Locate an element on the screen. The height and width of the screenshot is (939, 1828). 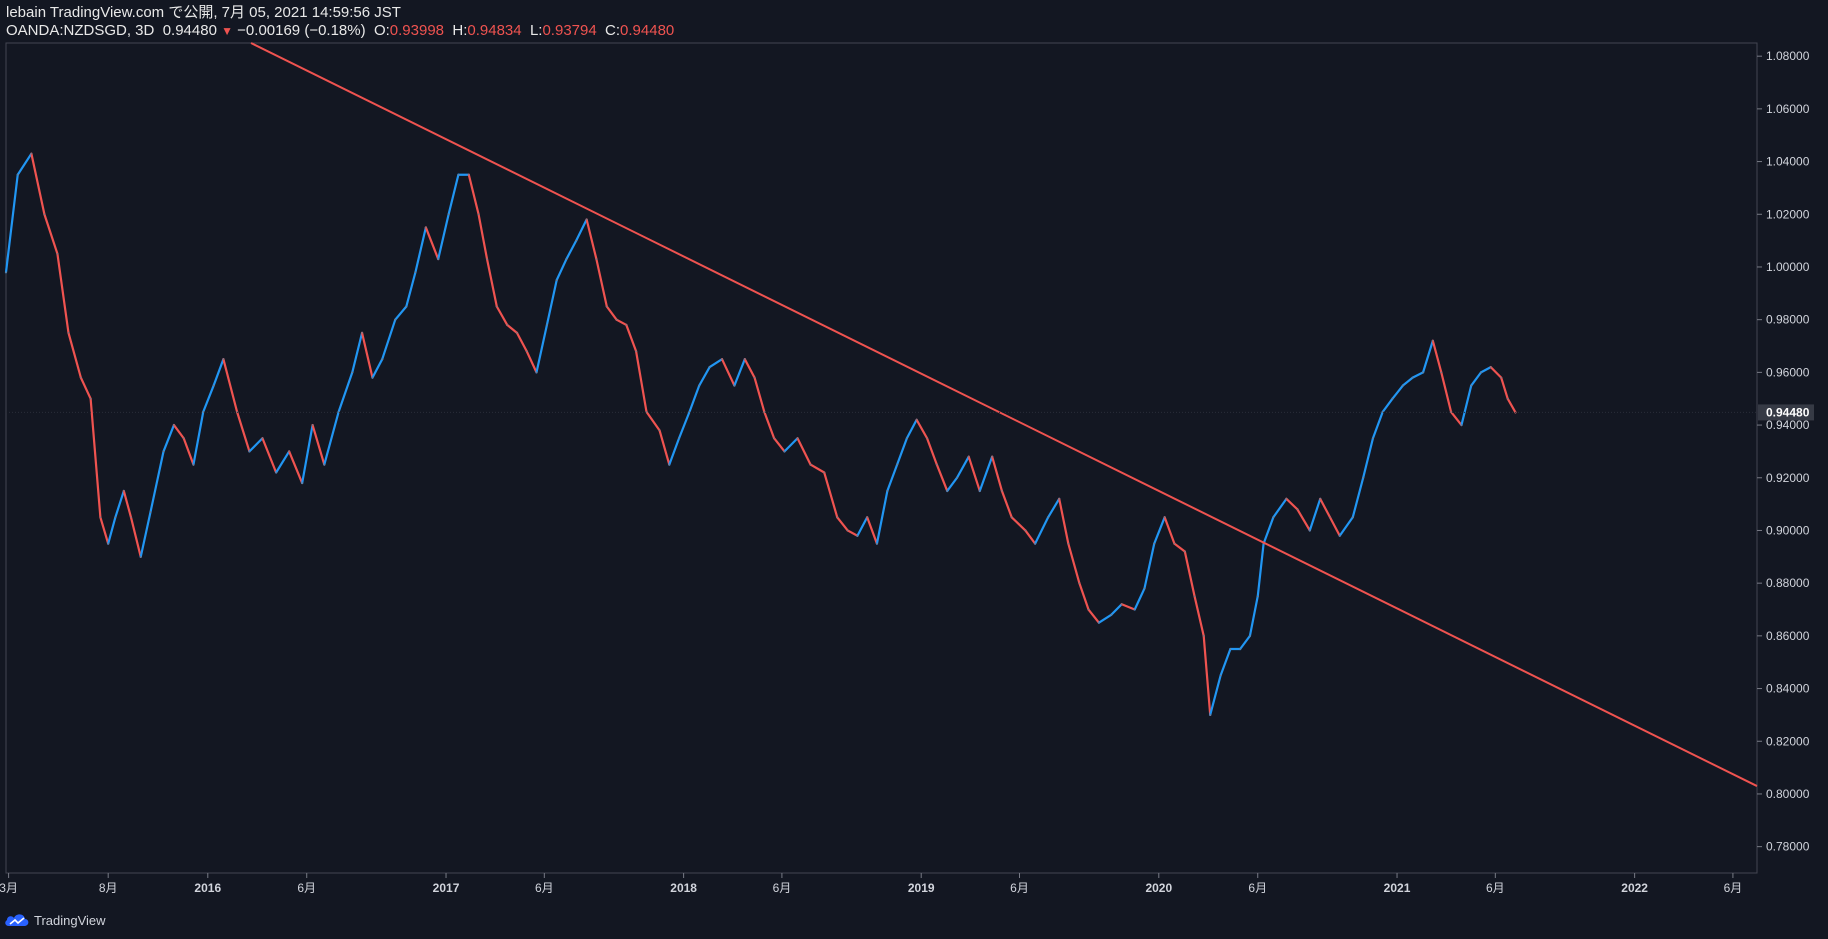
brand-label: TradingView is located at coordinates (70, 920).